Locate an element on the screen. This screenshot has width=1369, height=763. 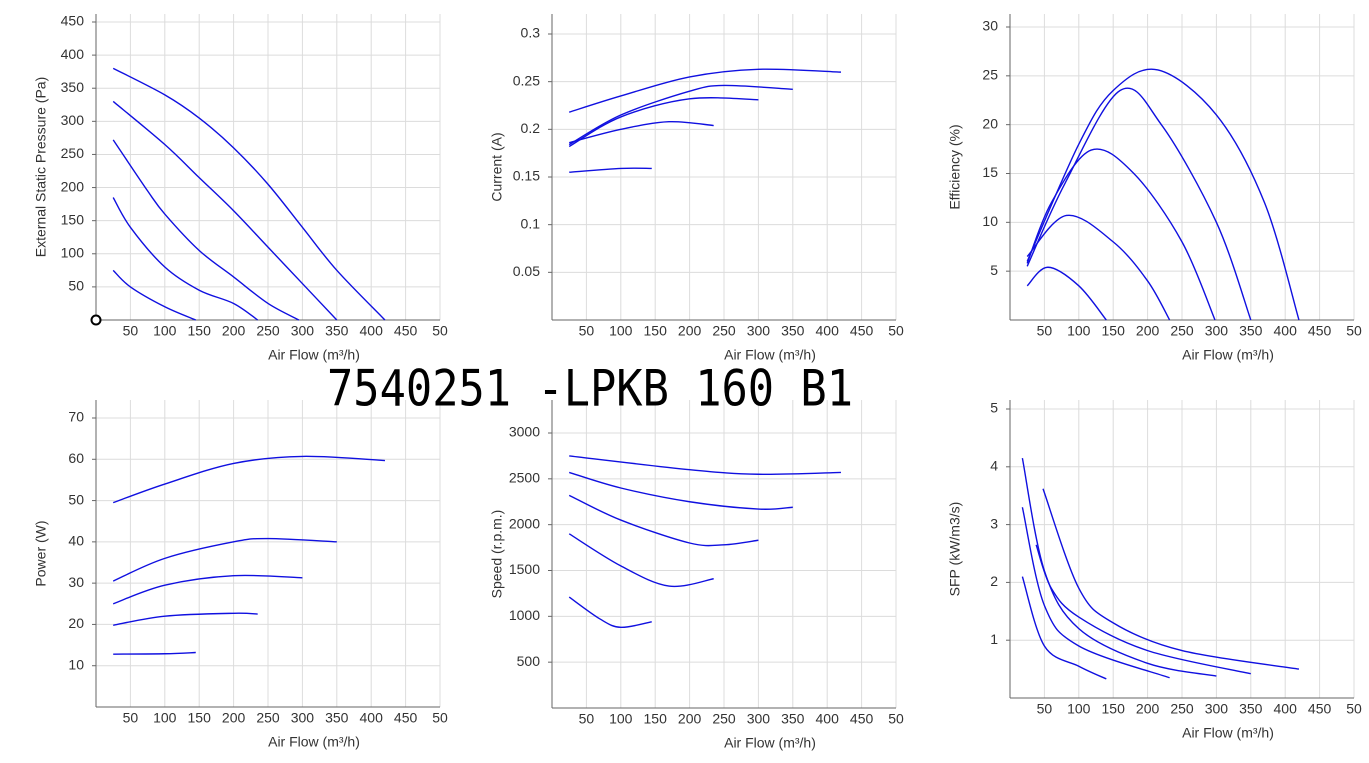
y-axis-label: Efficiency (%) is located at coordinates (955, 166).